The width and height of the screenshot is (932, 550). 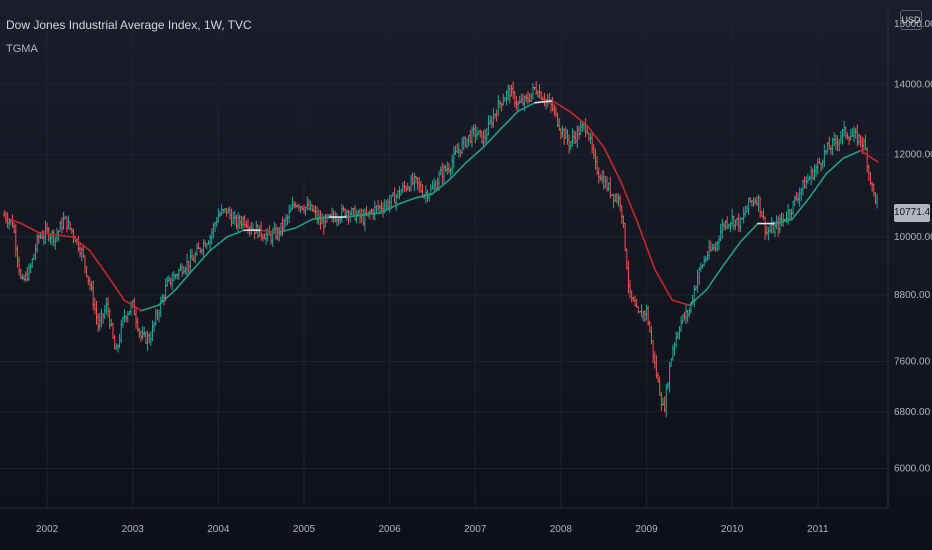 What do you see at coordinates (912, 469) in the screenshot?
I see `y-tick-label: 6000.00` at bounding box center [912, 469].